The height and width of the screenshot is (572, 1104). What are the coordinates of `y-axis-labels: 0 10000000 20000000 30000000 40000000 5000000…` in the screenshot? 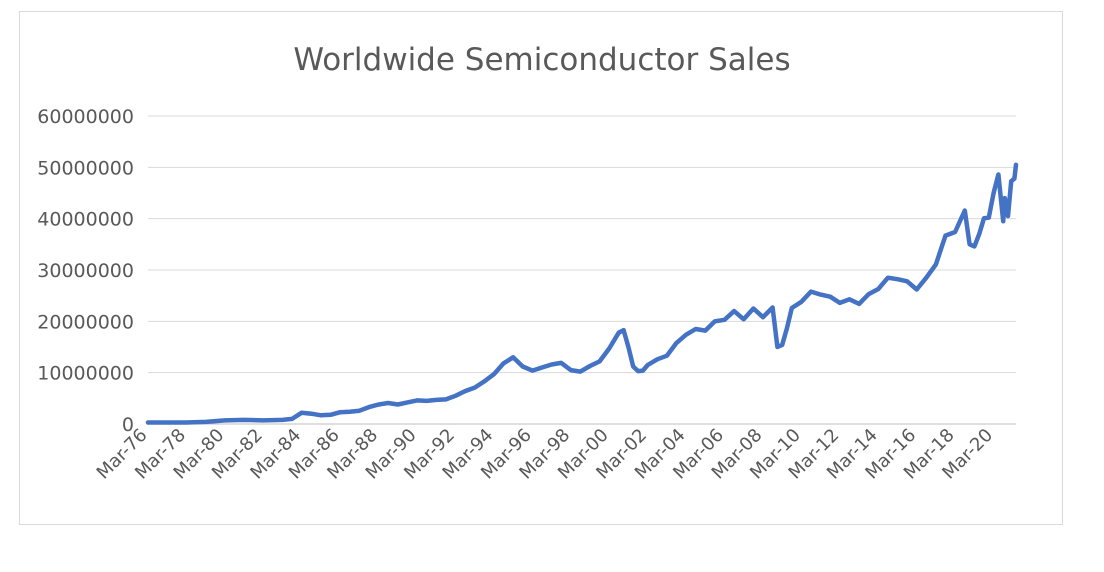 It's located at (85, 271).